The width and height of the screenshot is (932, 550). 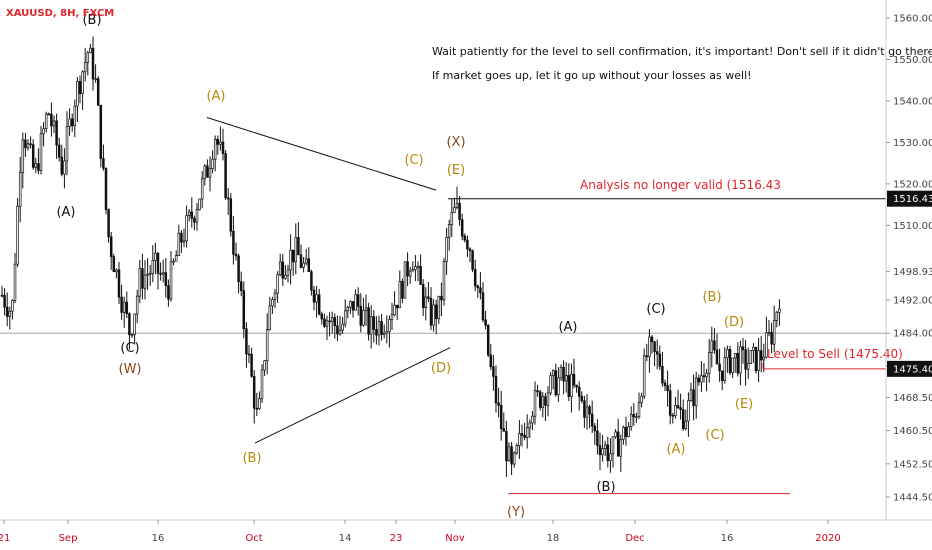 What do you see at coordinates (466, 531) in the screenshot?
I see `time-axis: 21 Sep 16 Oct 14 23 Nov 18 Dec 16 2020` at bounding box center [466, 531].